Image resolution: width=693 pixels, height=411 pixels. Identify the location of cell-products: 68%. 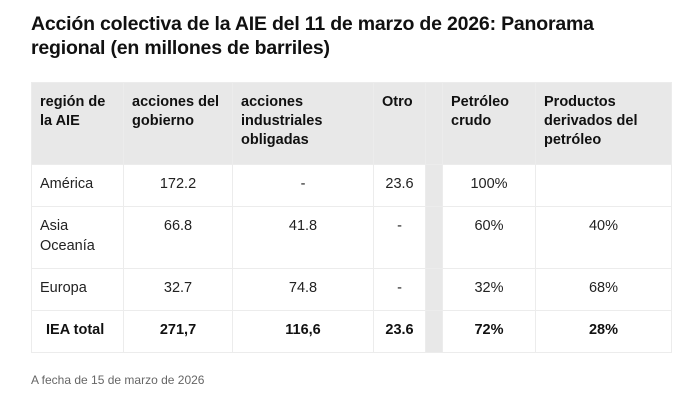
(603, 289).